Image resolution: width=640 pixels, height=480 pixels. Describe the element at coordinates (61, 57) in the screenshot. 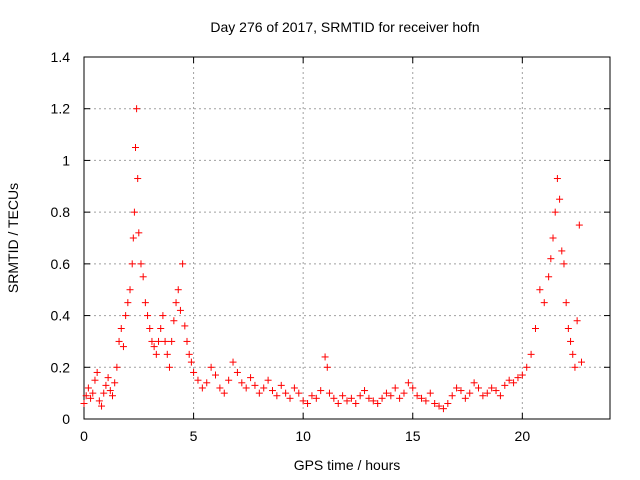

I see `y-tick-label: 1.4` at that location.